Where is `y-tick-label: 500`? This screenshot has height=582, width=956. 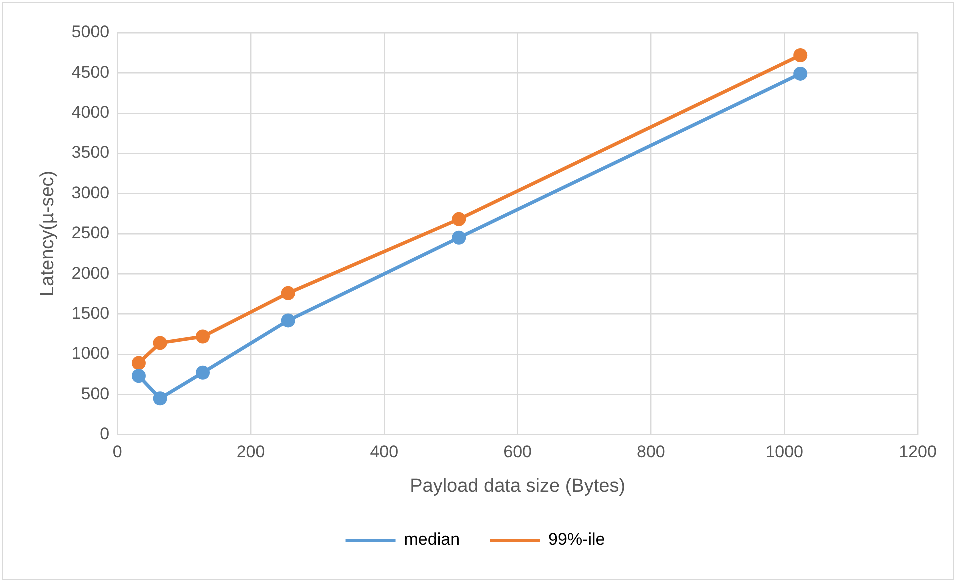
y-tick-label: 500 is located at coordinates (95, 394).